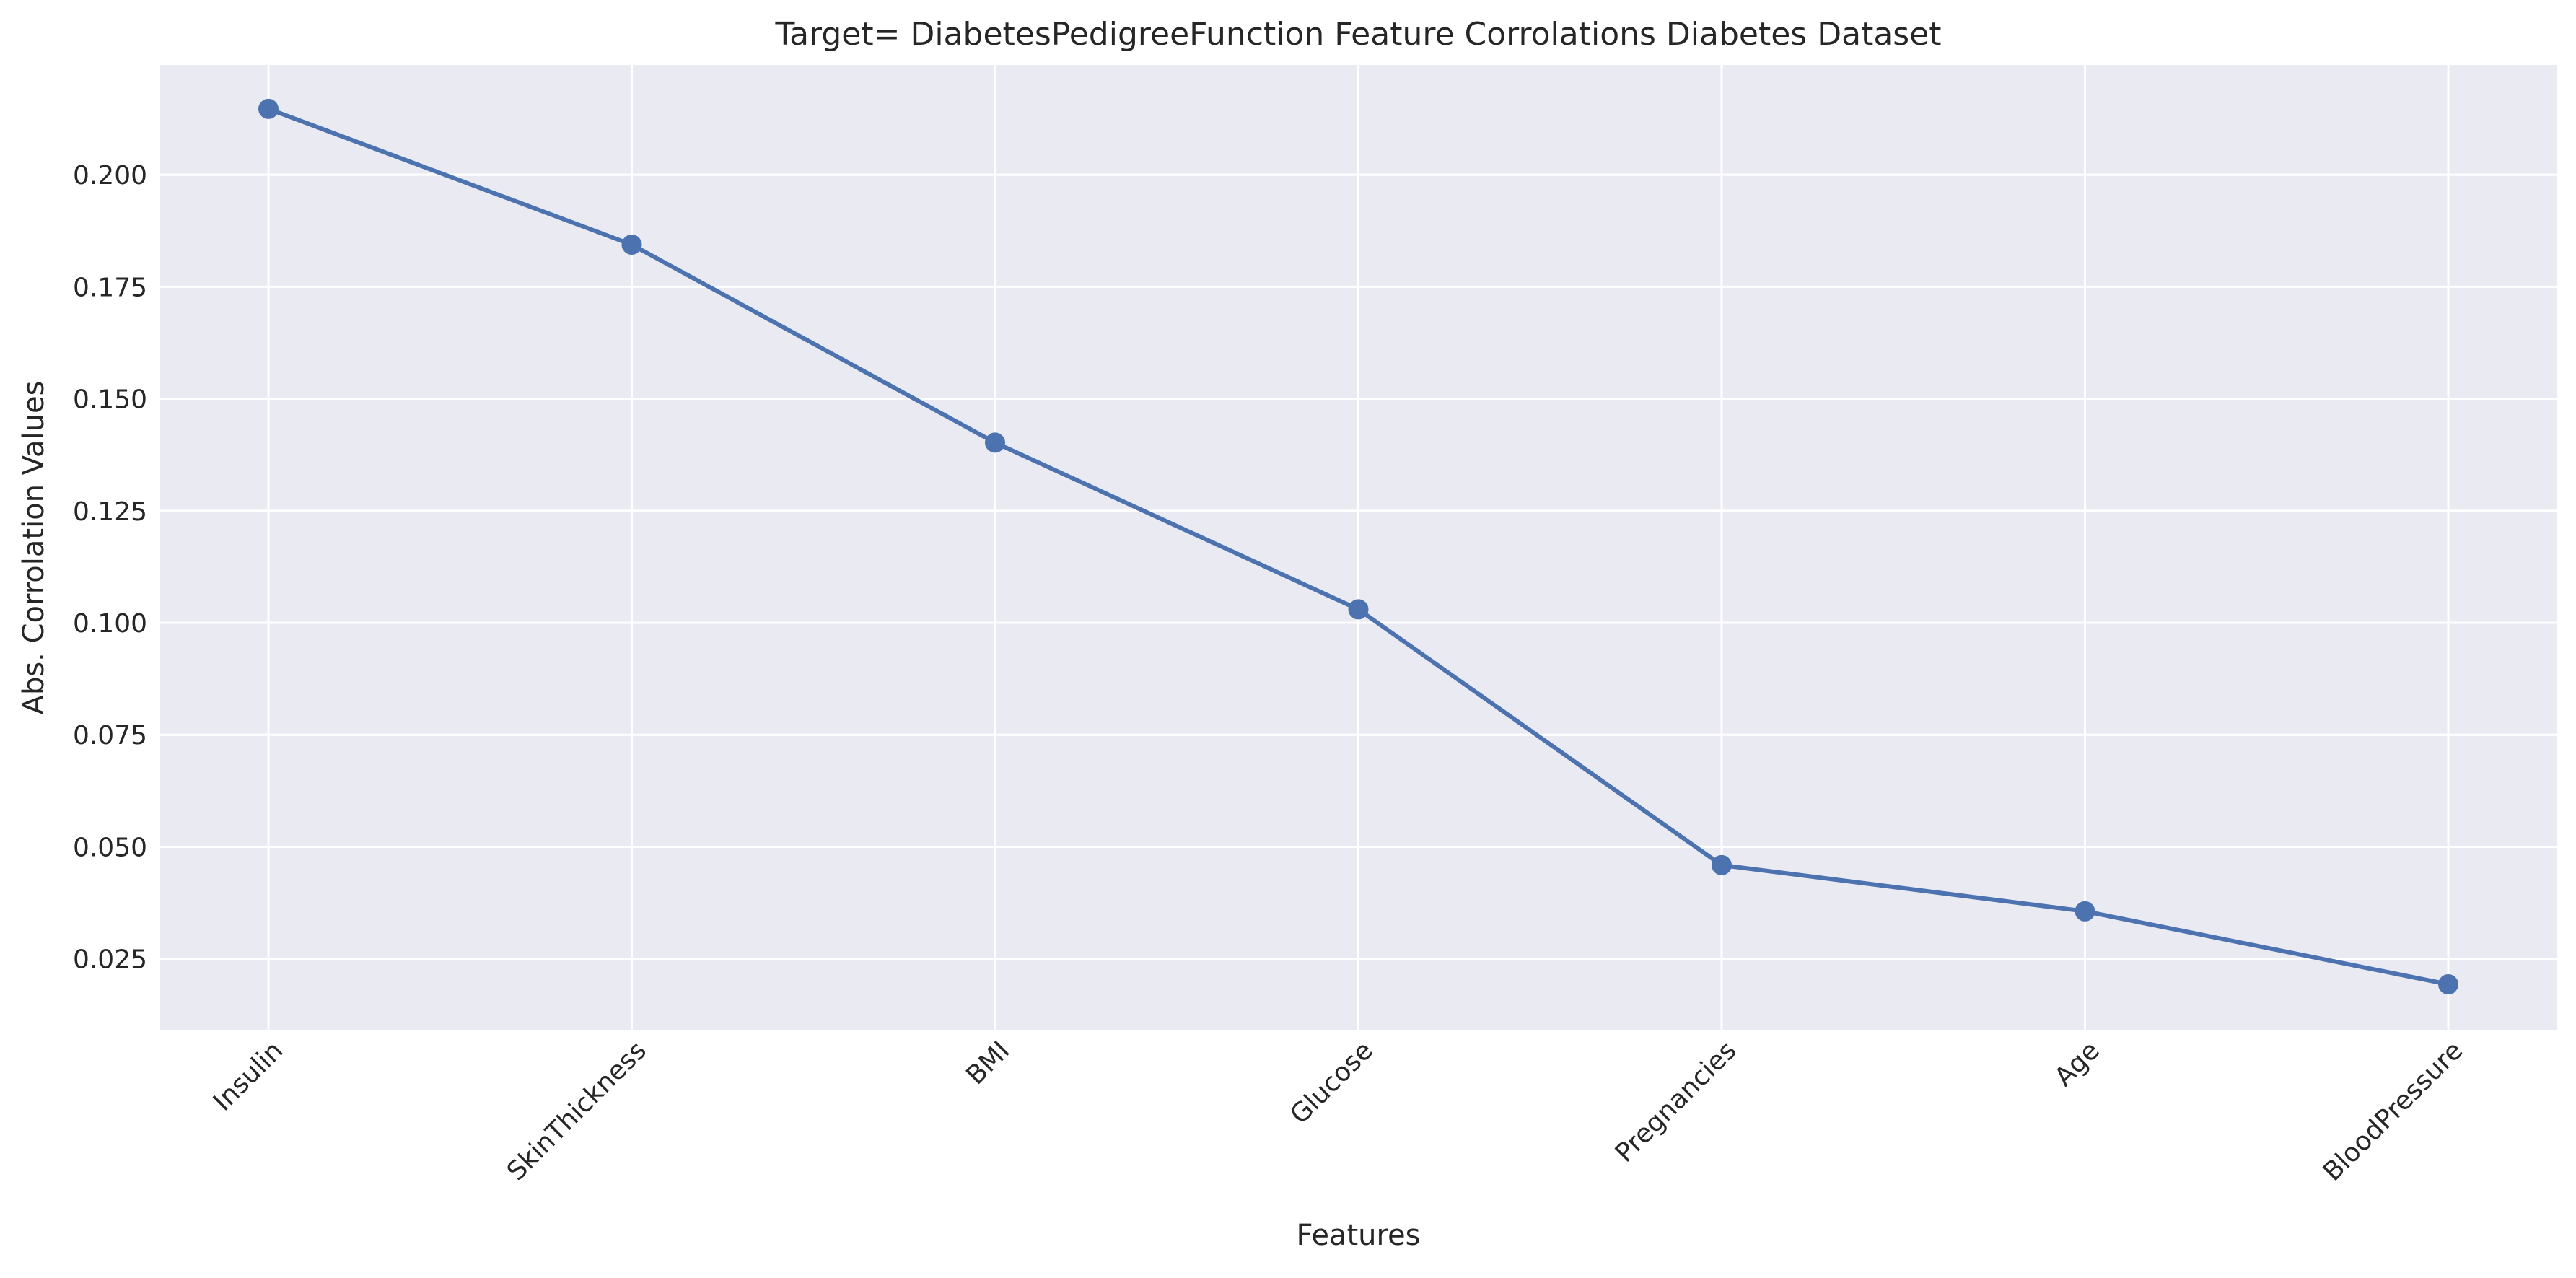  What do you see at coordinates (110, 176) in the screenshot?
I see `y-tick-label: 0.200` at bounding box center [110, 176].